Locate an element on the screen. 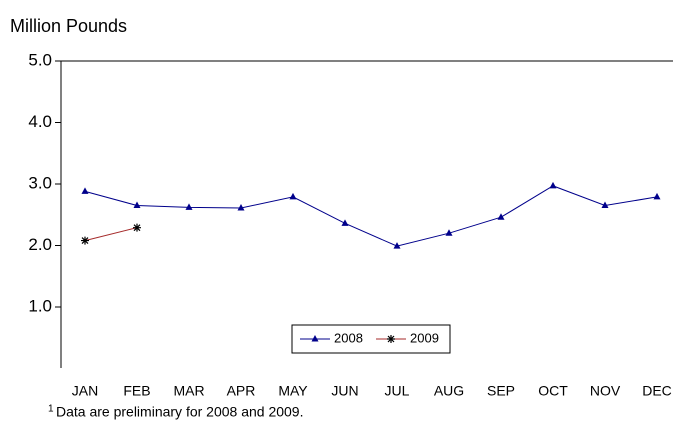 This screenshot has width=673, height=422. y-axis-label: Million Pounds is located at coordinates (68, 26).